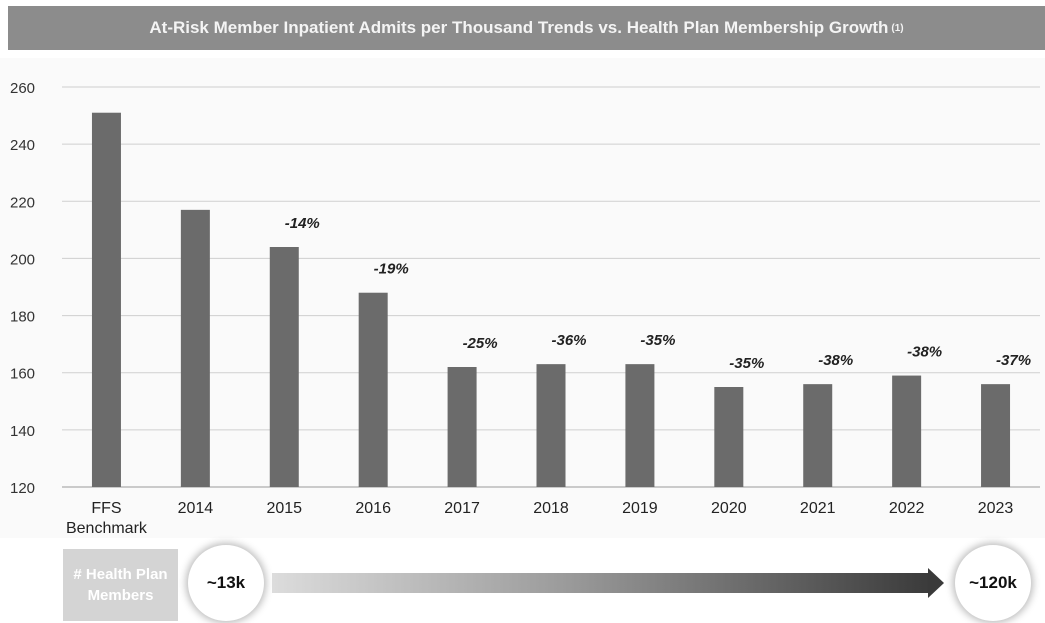  What do you see at coordinates (196, 508) in the screenshot?
I see `x-tick-label: 2014` at bounding box center [196, 508].